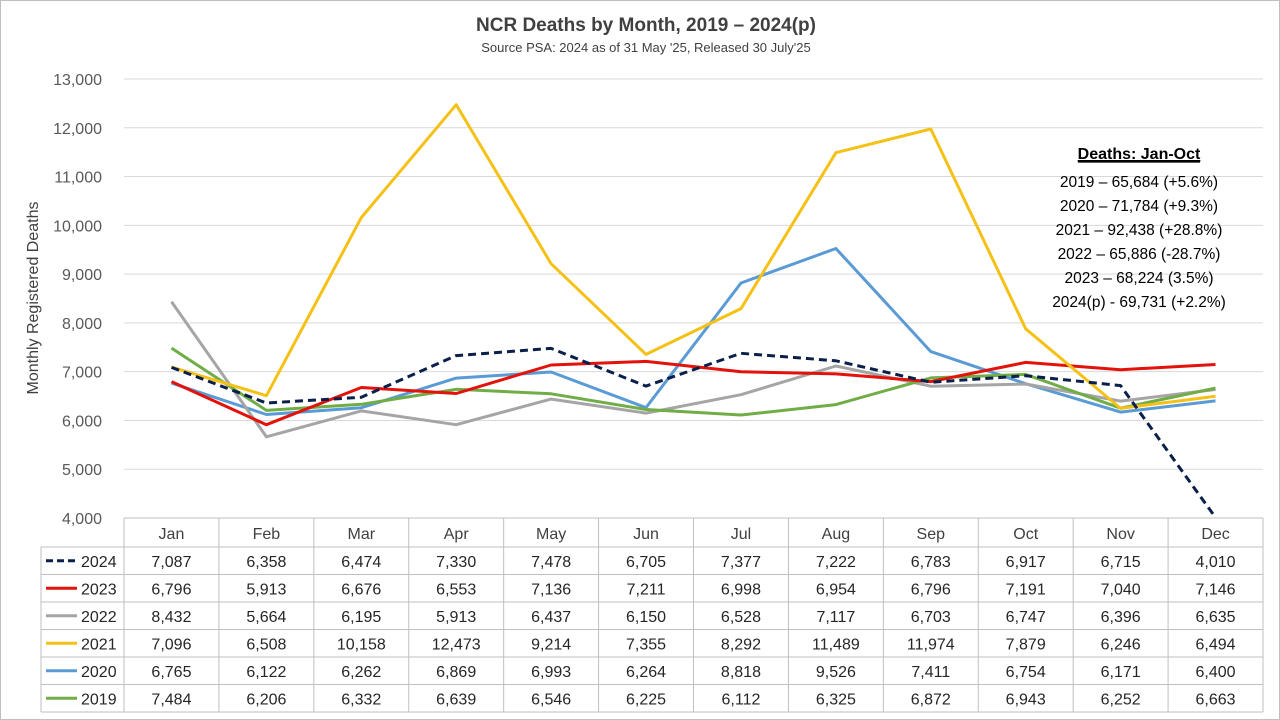 This screenshot has height=720, width=1280. What do you see at coordinates (456, 589) in the screenshot?
I see `data-label: 6,553` at bounding box center [456, 589].